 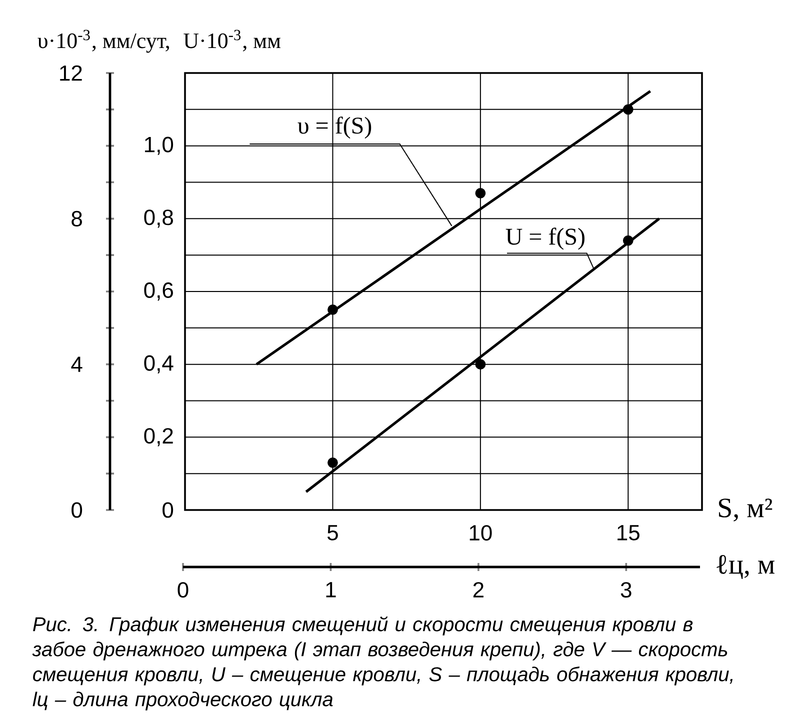 I want to click on series-label: U = f(S), so click(x=545, y=239).